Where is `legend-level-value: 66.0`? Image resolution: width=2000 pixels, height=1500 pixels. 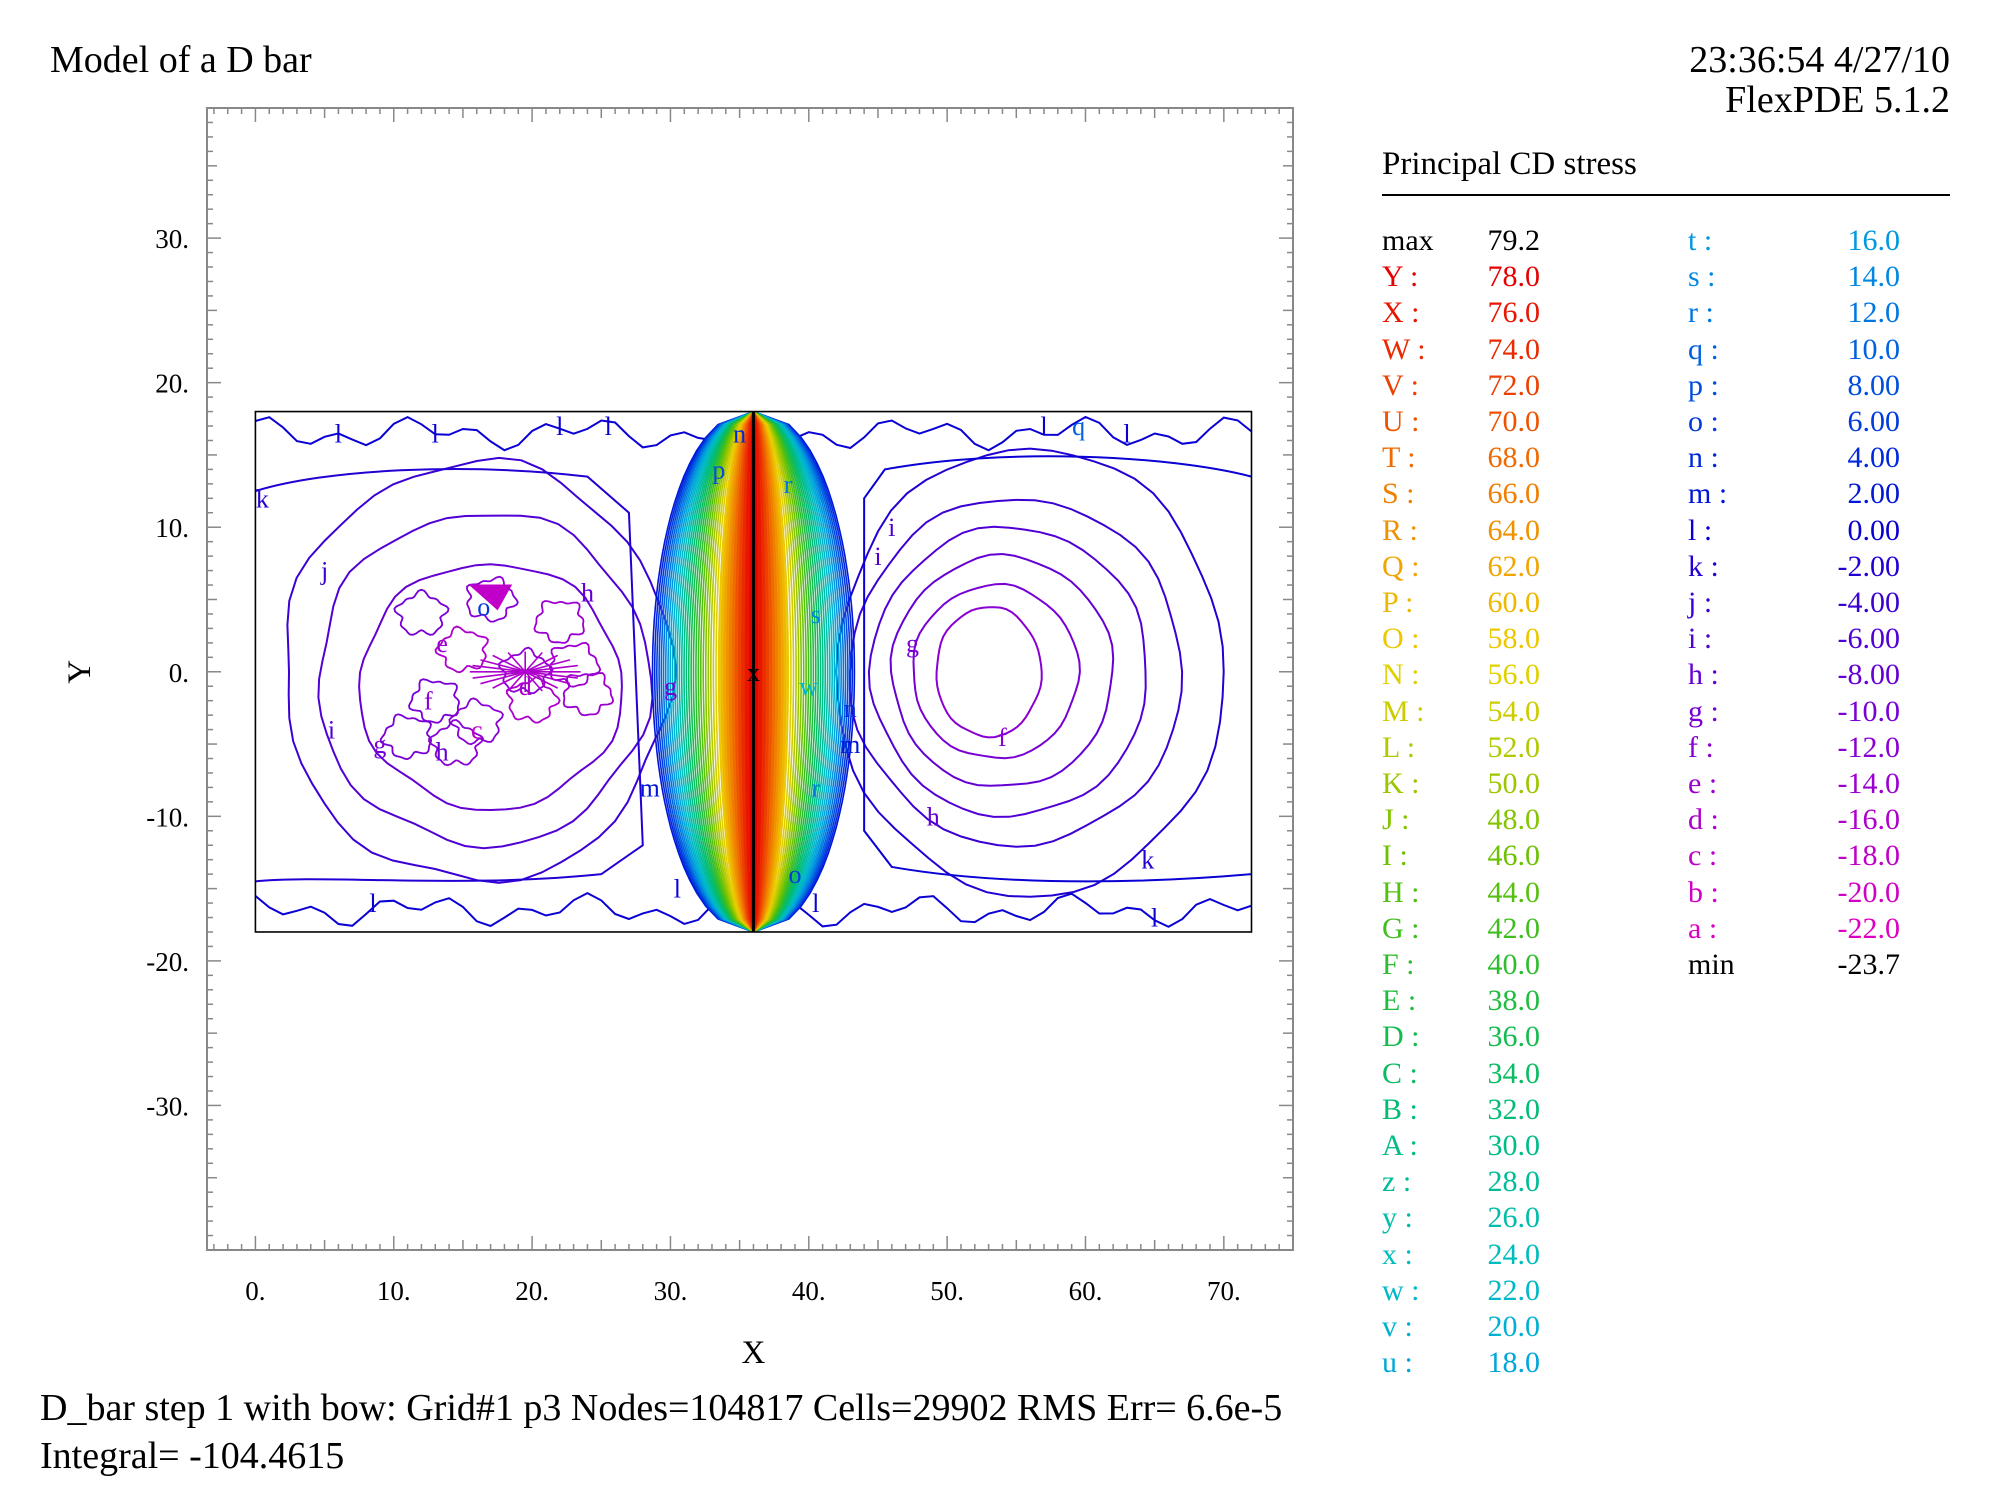
legend-level-value: 66.0 is located at coordinates (1514, 494).